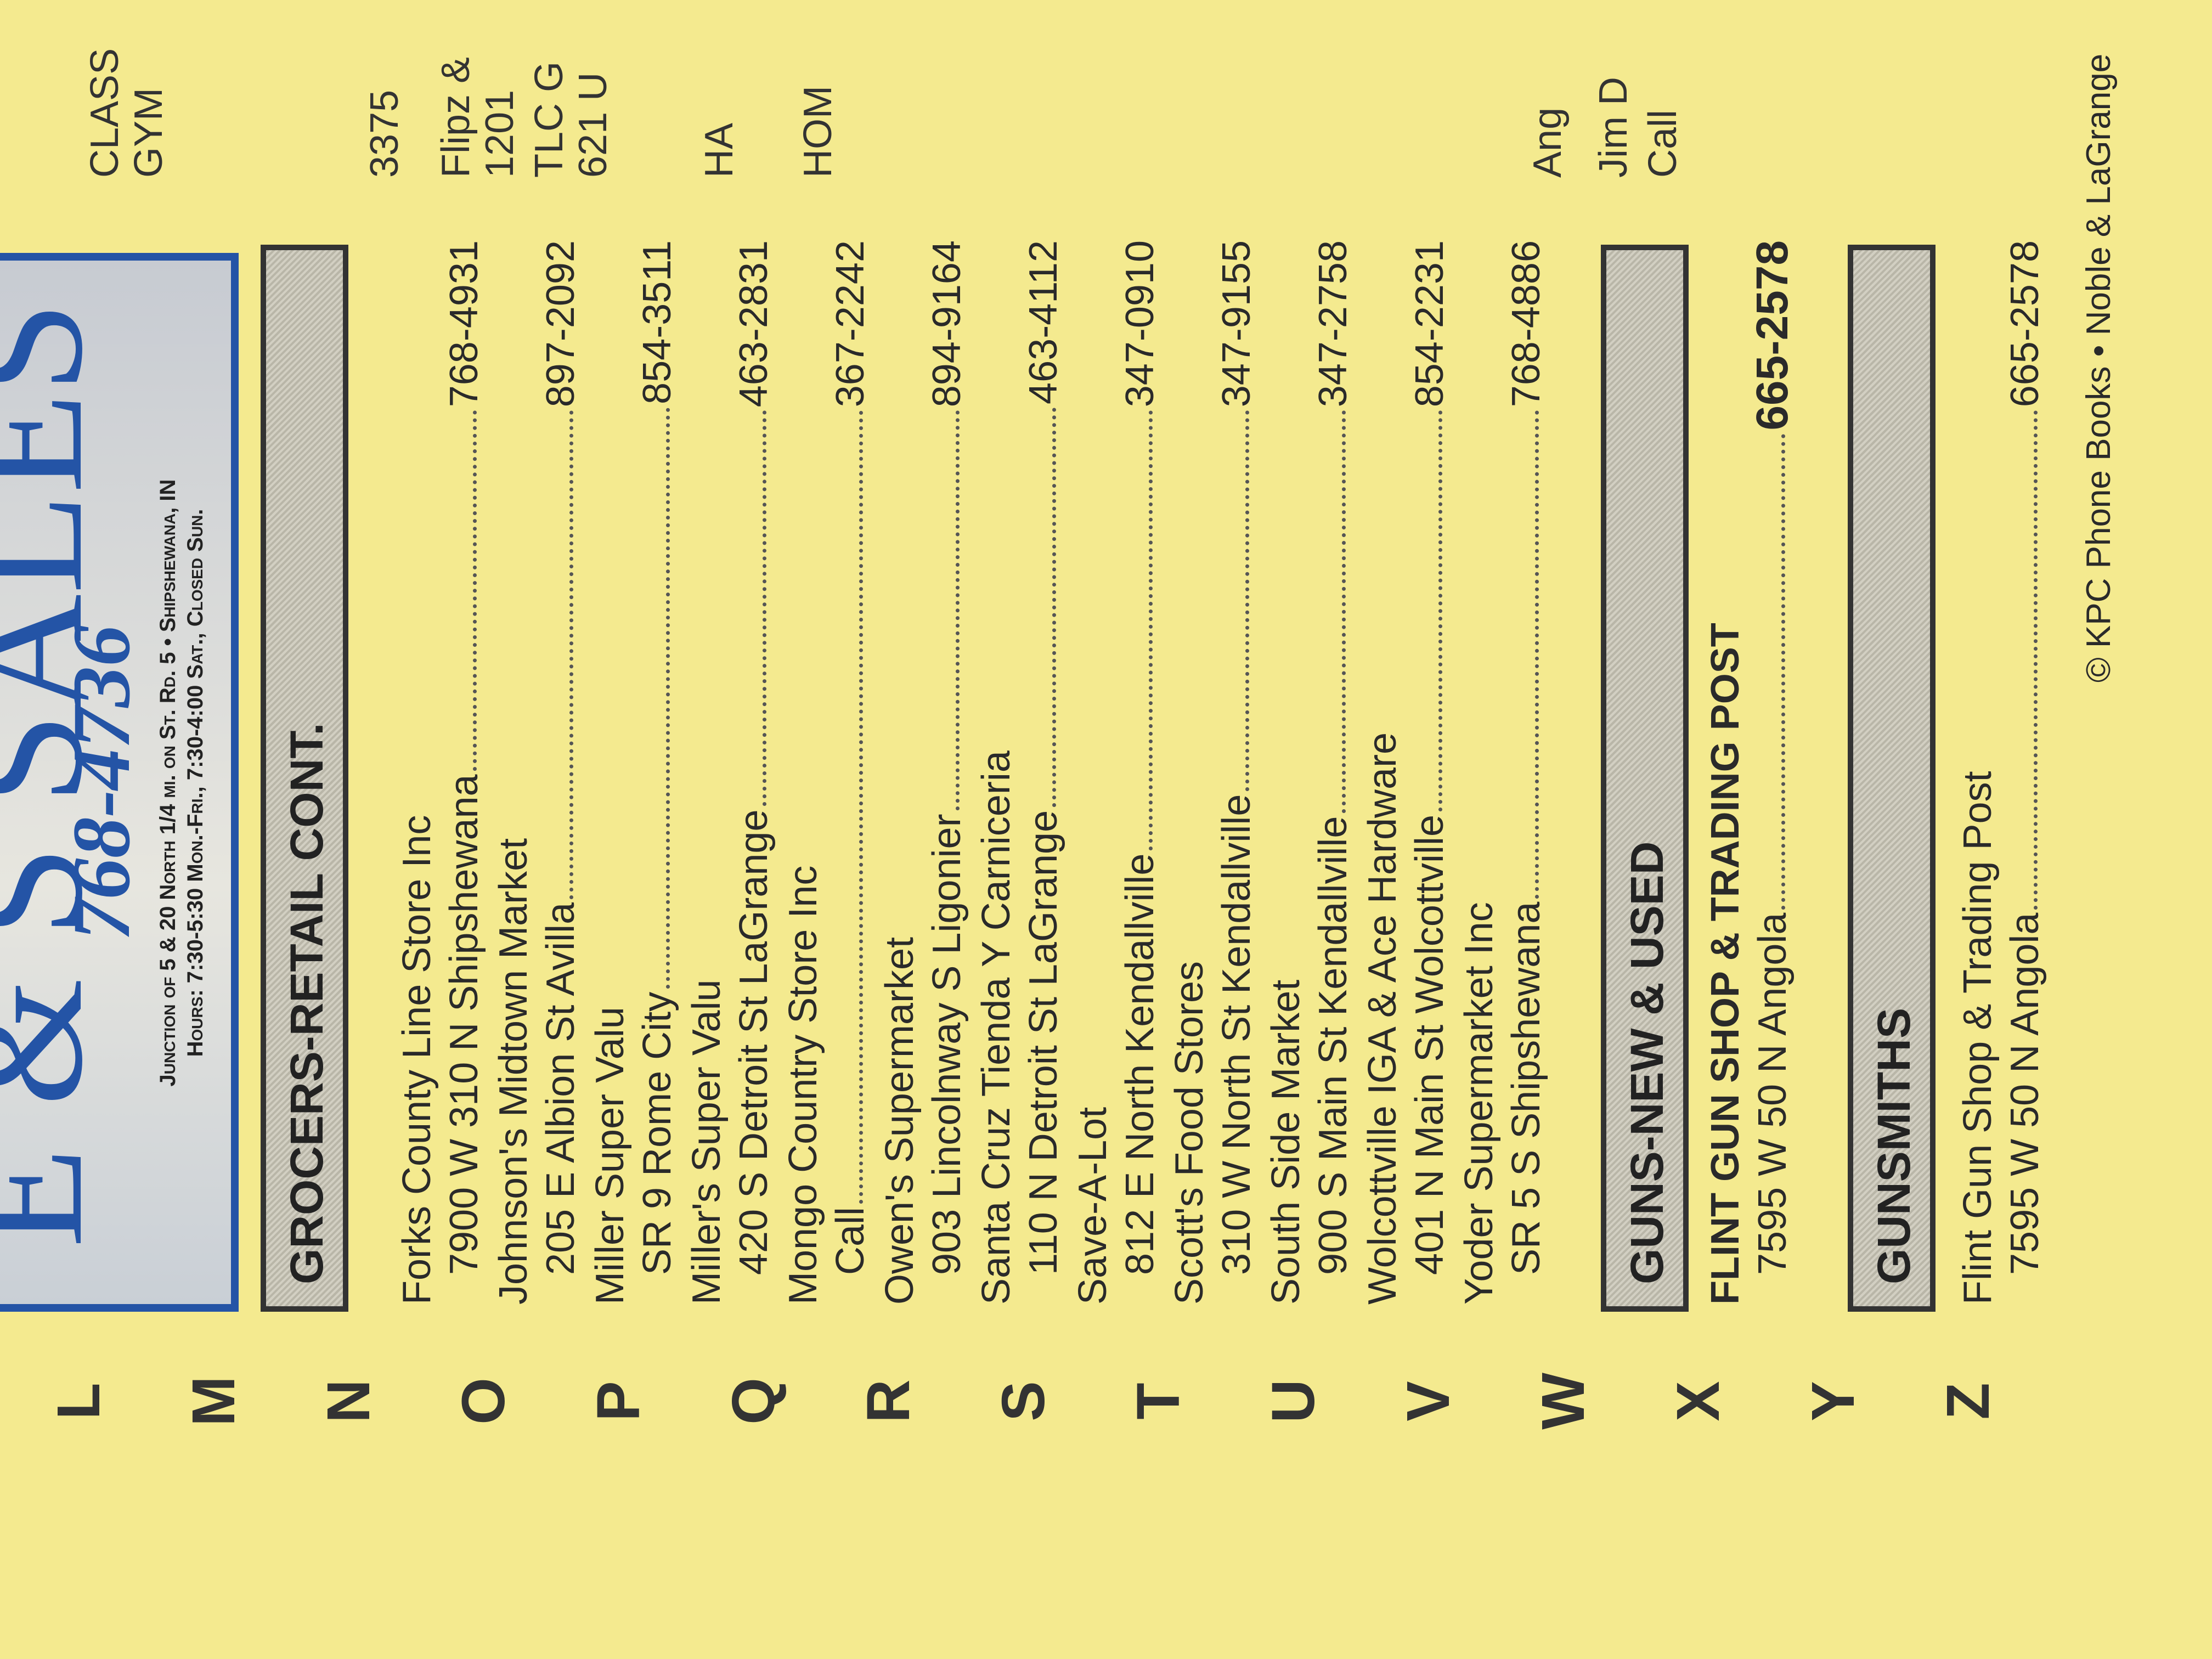 This screenshot has width=2212, height=1659. What do you see at coordinates (1383, 1019) in the screenshot?
I see `listing-name: Wolcottville IGA & Ace Hardware` at bounding box center [1383, 1019].